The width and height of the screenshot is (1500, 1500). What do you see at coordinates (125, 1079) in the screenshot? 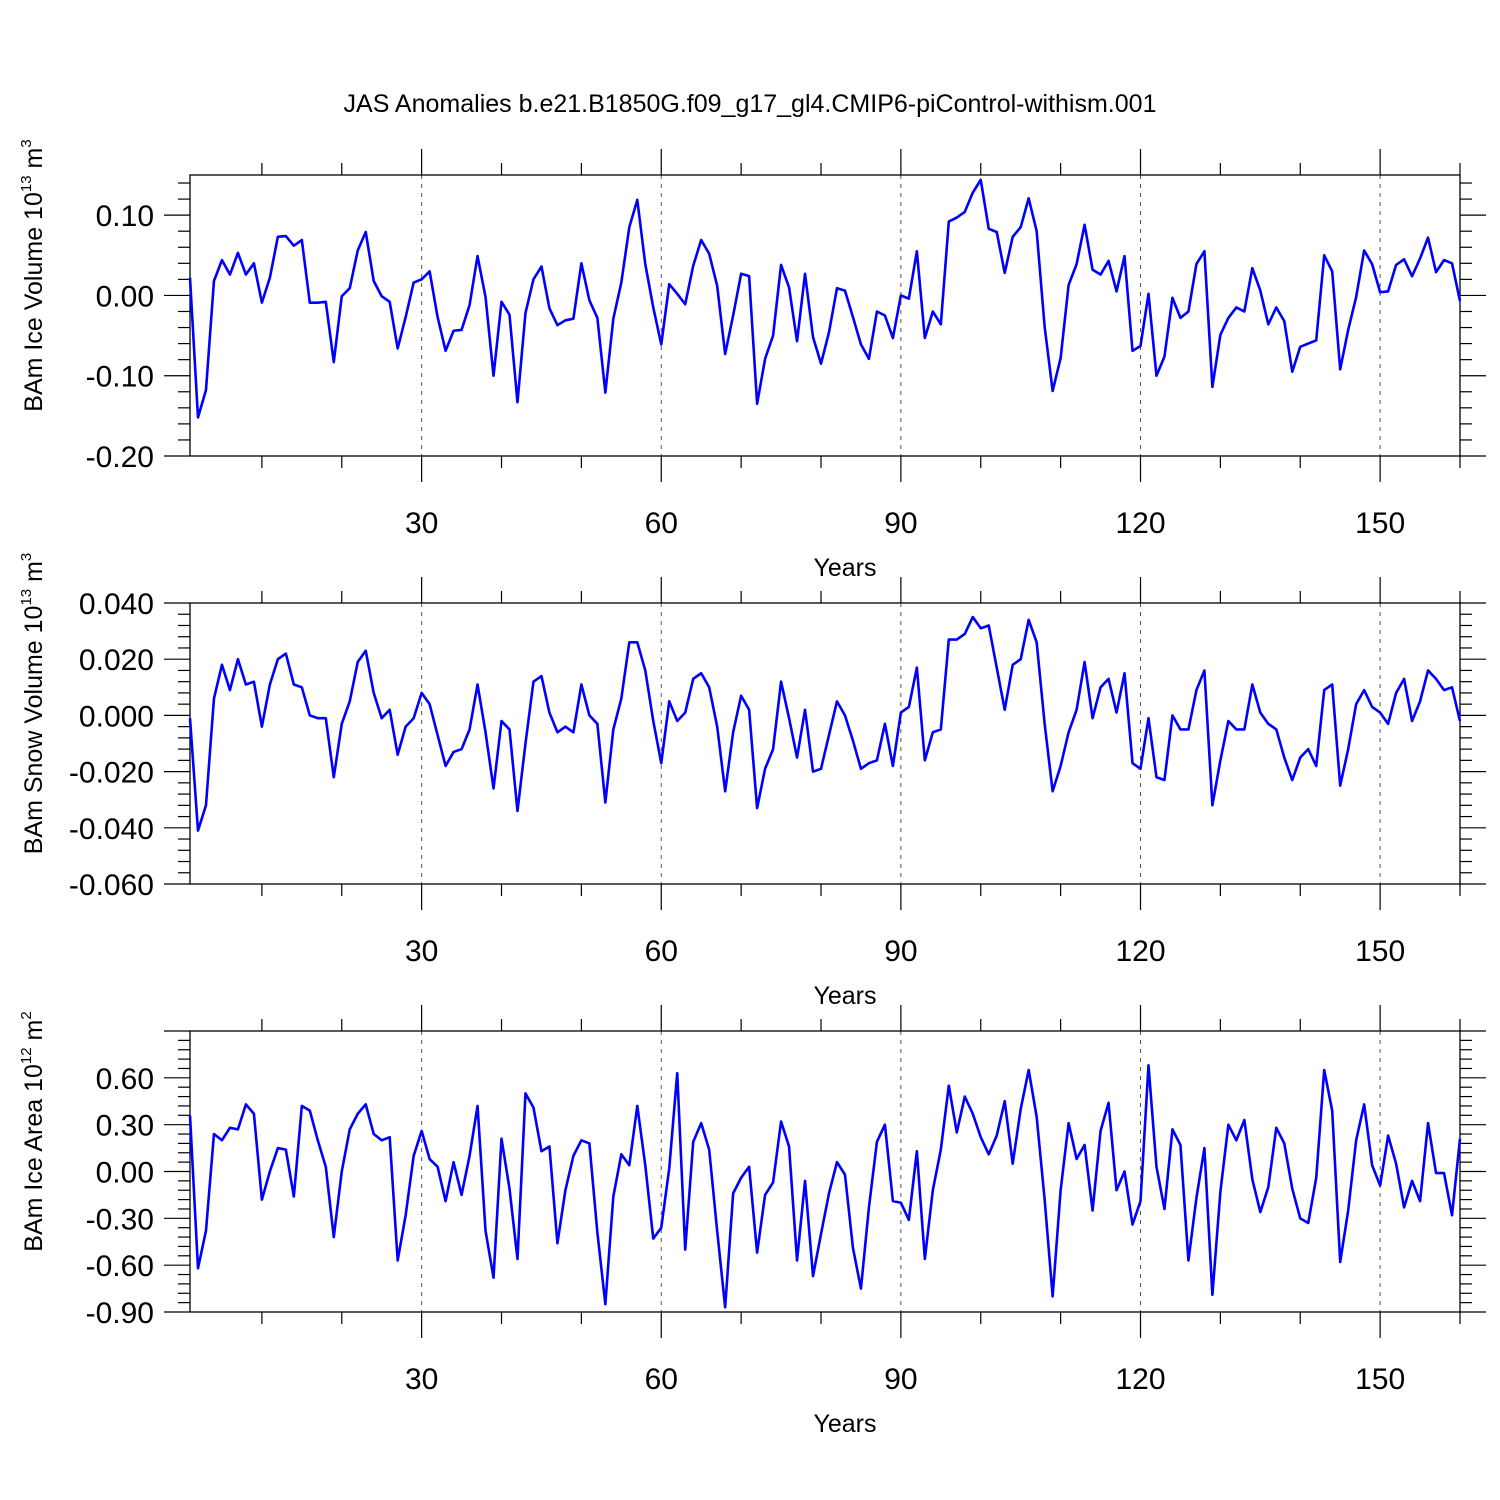
I see `y-tick-label-5: 0.60` at bounding box center [125, 1079].